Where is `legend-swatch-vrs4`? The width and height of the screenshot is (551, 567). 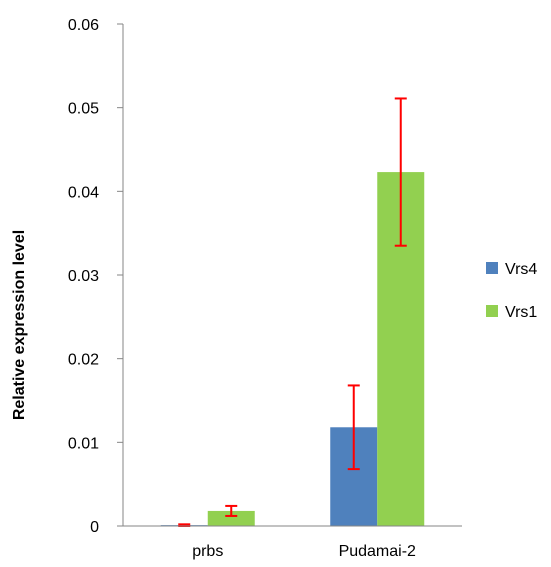 legend-swatch-vrs4 is located at coordinates (492, 268).